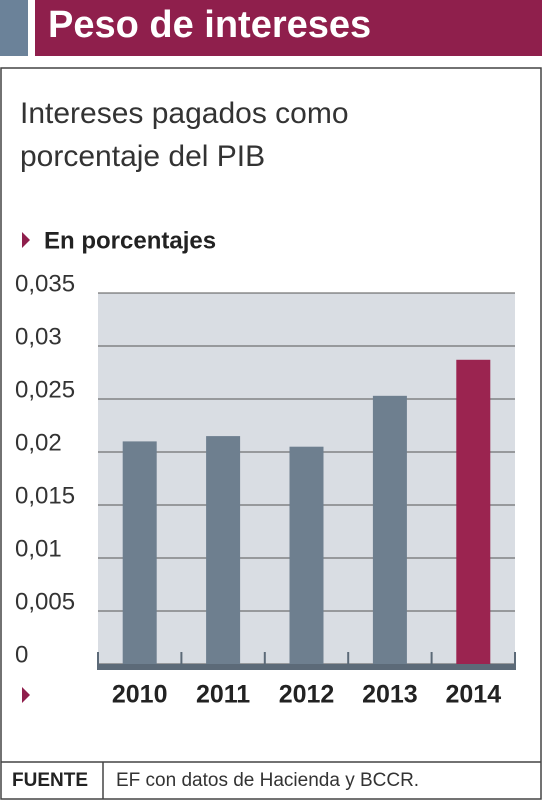 This screenshot has height=800, width=542. Describe the element at coordinates (21, 654) in the screenshot. I see `y-tick-label: 0` at that location.